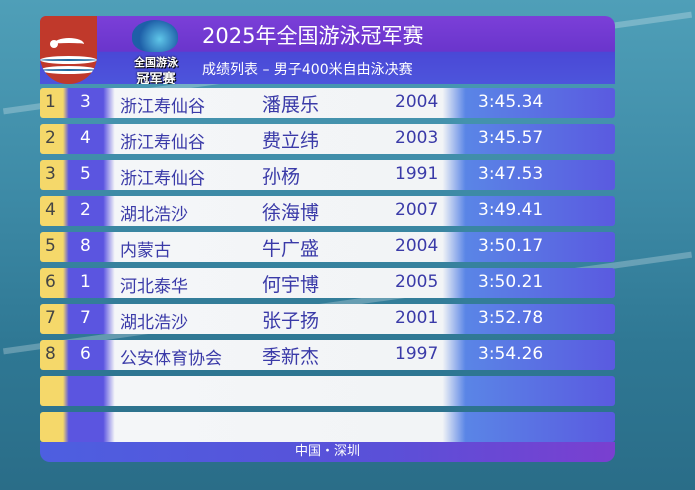  What do you see at coordinates (327, 452) in the screenshot?
I see `location-footer: 中国・深圳` at bounding box center [327, 452].